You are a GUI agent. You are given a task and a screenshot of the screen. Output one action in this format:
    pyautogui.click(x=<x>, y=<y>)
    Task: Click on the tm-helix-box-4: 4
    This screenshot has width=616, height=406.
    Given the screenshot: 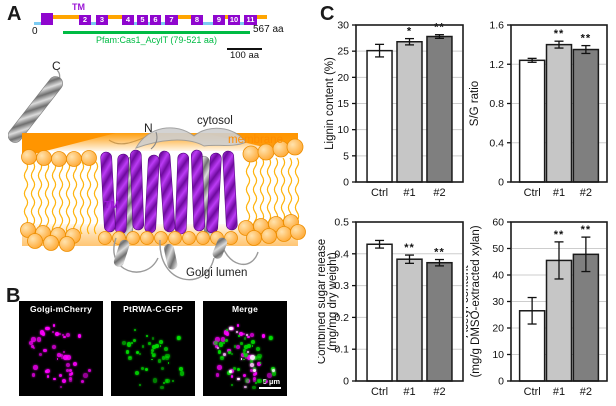 What is the action you would take?
    pyautogui.click(x=128, y=20)
    